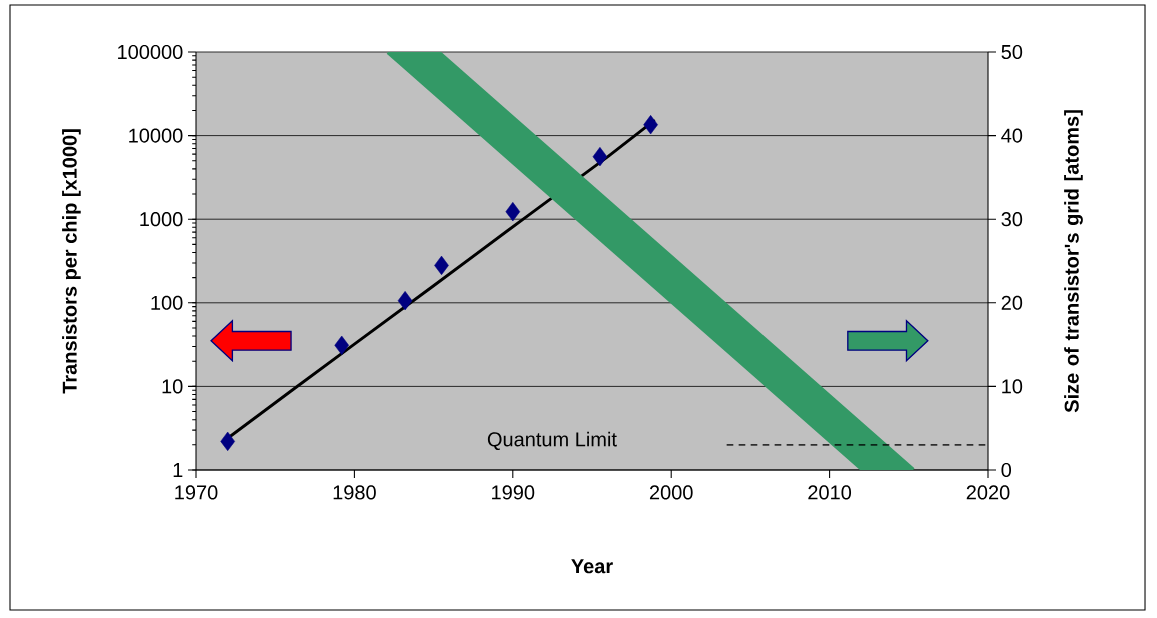 The image size is (1157, 618). Describe the element at coordinates (150, 52) in the screenshot. I see `y-tick-label: 100000` at that location.